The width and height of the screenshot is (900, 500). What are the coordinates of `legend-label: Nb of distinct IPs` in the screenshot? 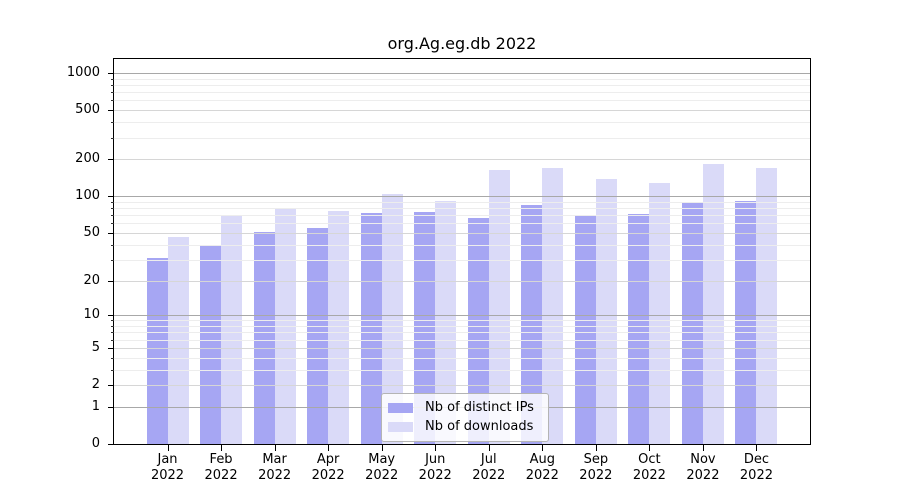 It's located at (479, 407).